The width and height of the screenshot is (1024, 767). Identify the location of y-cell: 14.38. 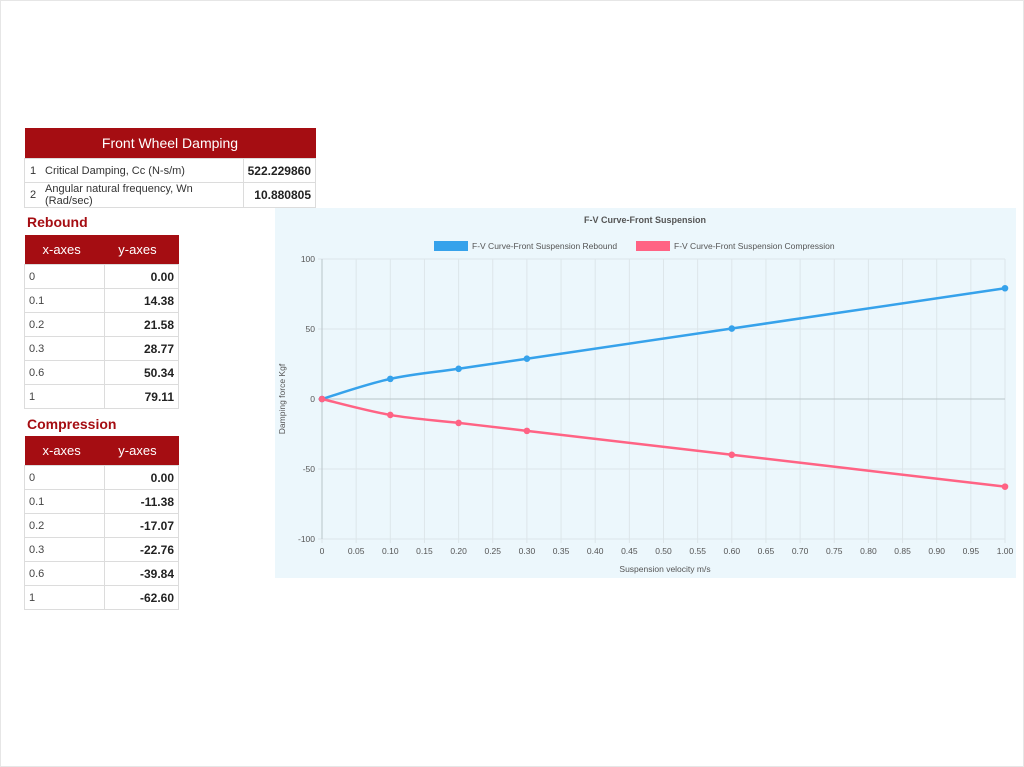
(141, 300).